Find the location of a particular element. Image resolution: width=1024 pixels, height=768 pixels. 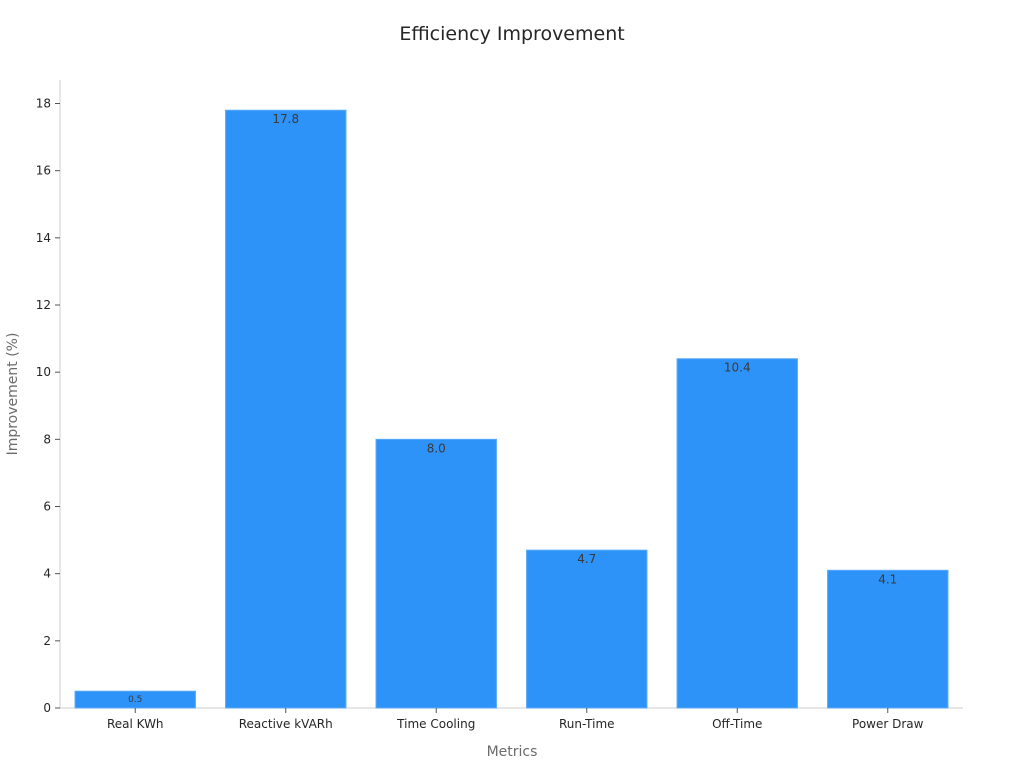

x-axis-label: Metrics is located at coordinates (512, 752).